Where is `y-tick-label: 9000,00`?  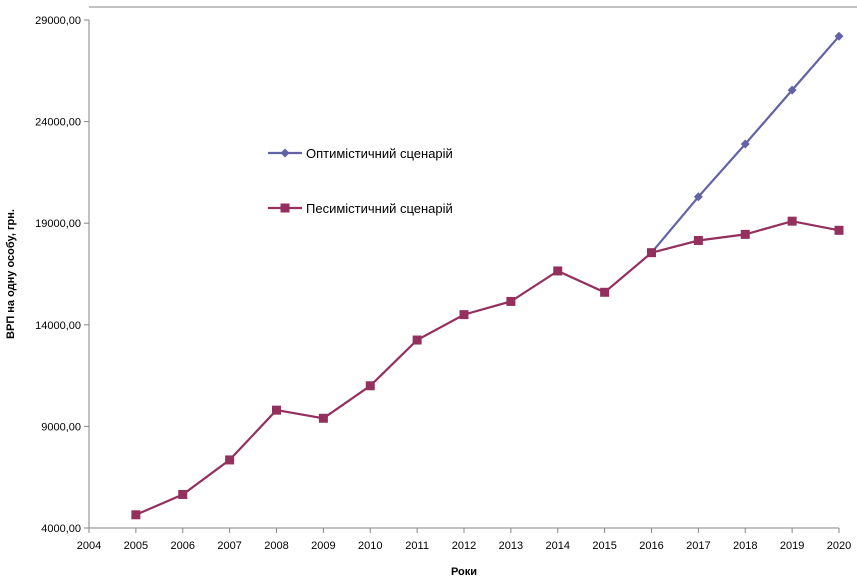
y-tick-label: 9000,00 is located at coordinates (61, 427).